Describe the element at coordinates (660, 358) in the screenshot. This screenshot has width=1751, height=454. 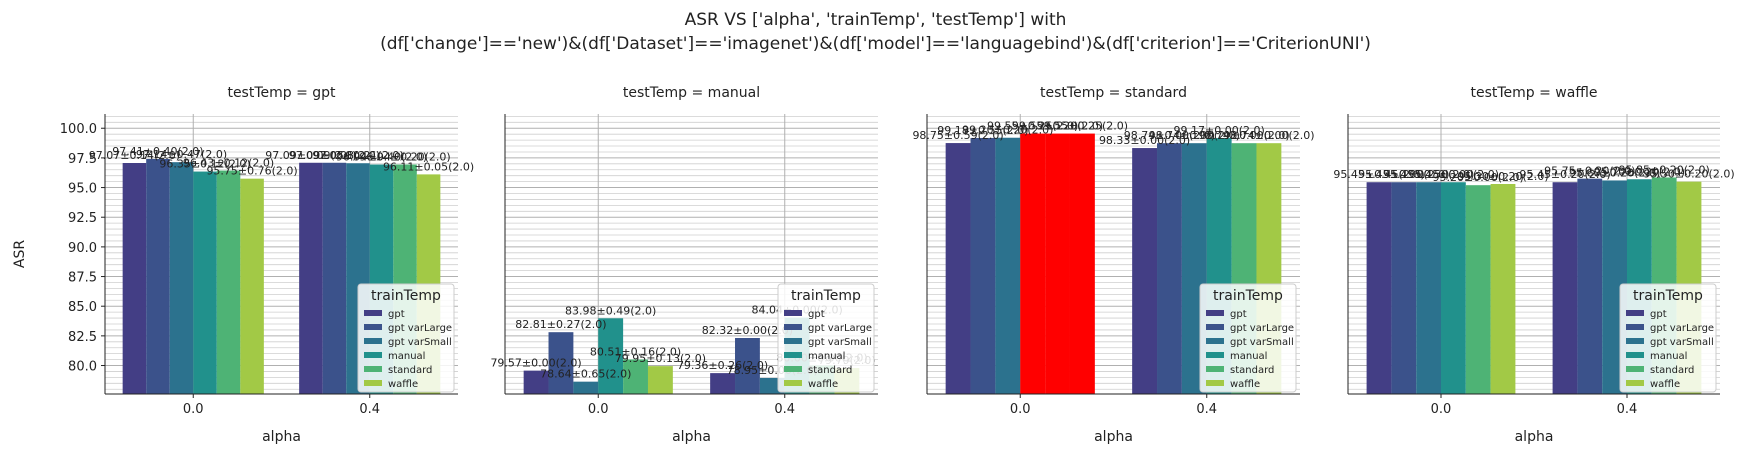
I see `data-label: 79.95±0.13(2.0)` at that location.